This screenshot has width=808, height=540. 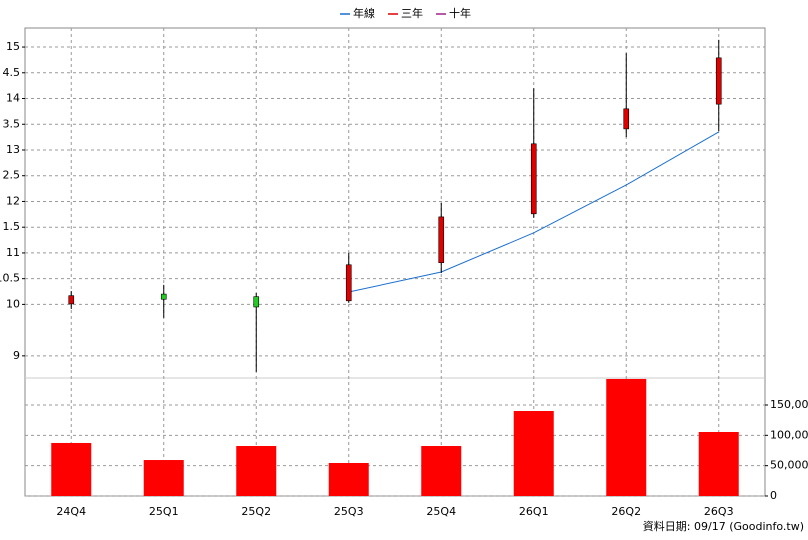 I want to click on y-tick-label: 10, so click(x=13, y=303).